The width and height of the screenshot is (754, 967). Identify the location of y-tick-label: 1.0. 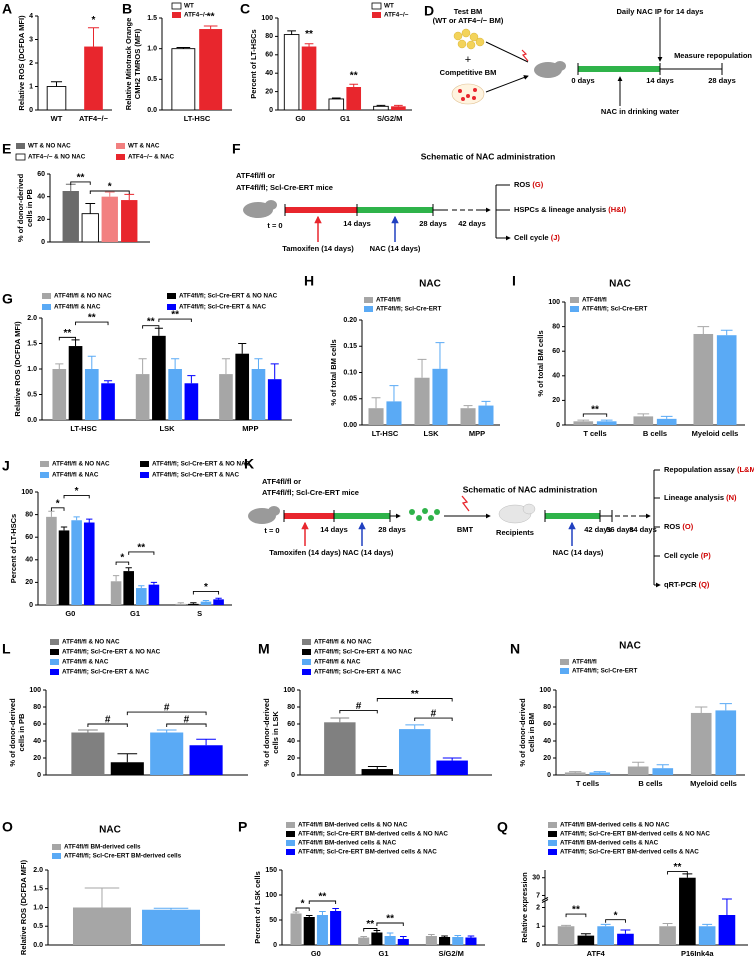
(32, 369).